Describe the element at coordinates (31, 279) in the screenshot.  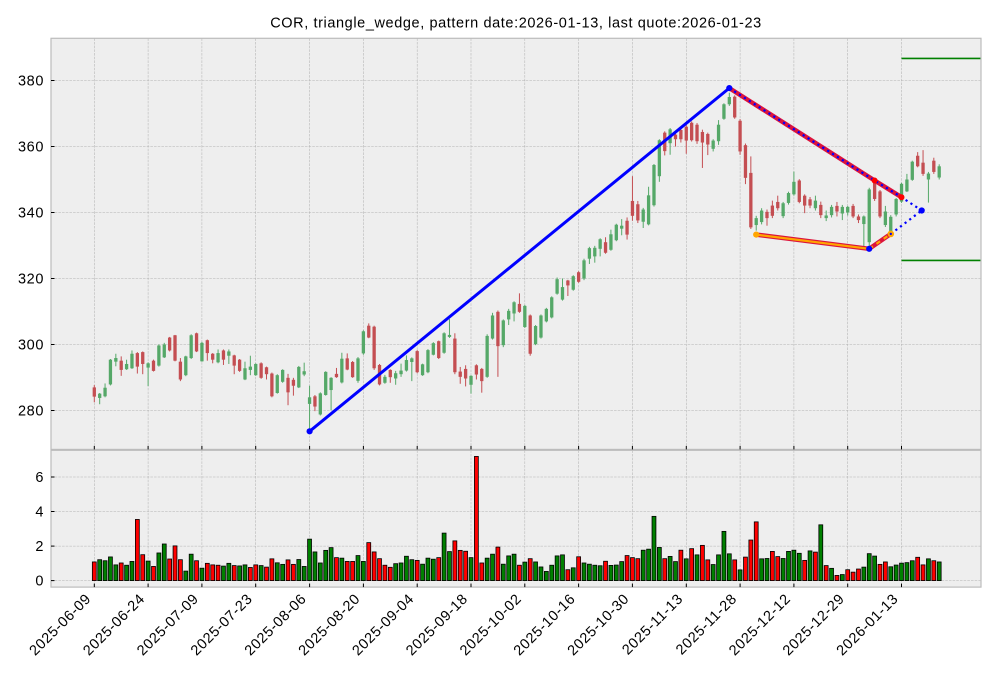
I see `svg-text: 320` at that location.